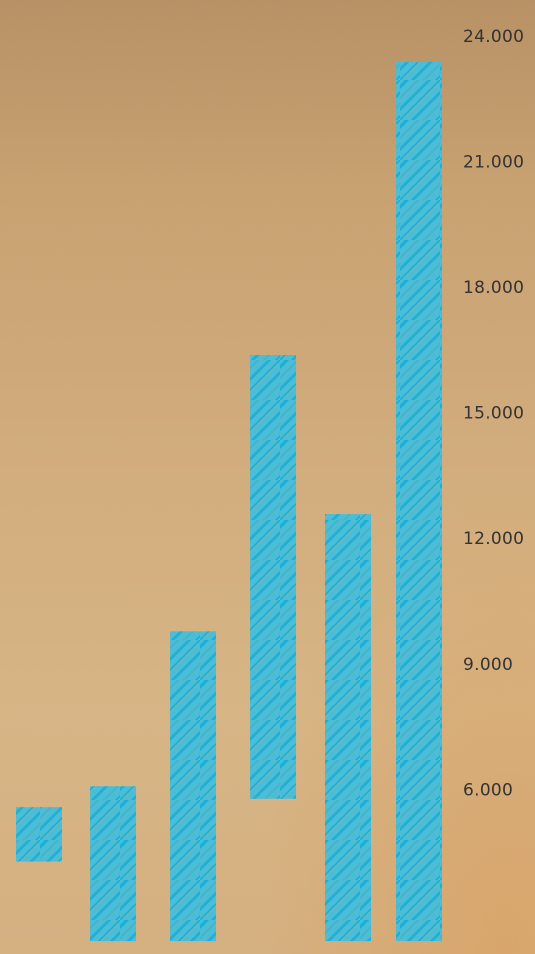 The width and height of the screenshot is (535, 954). I want to click on y-tick-label: 15.000, so click(493, 414).